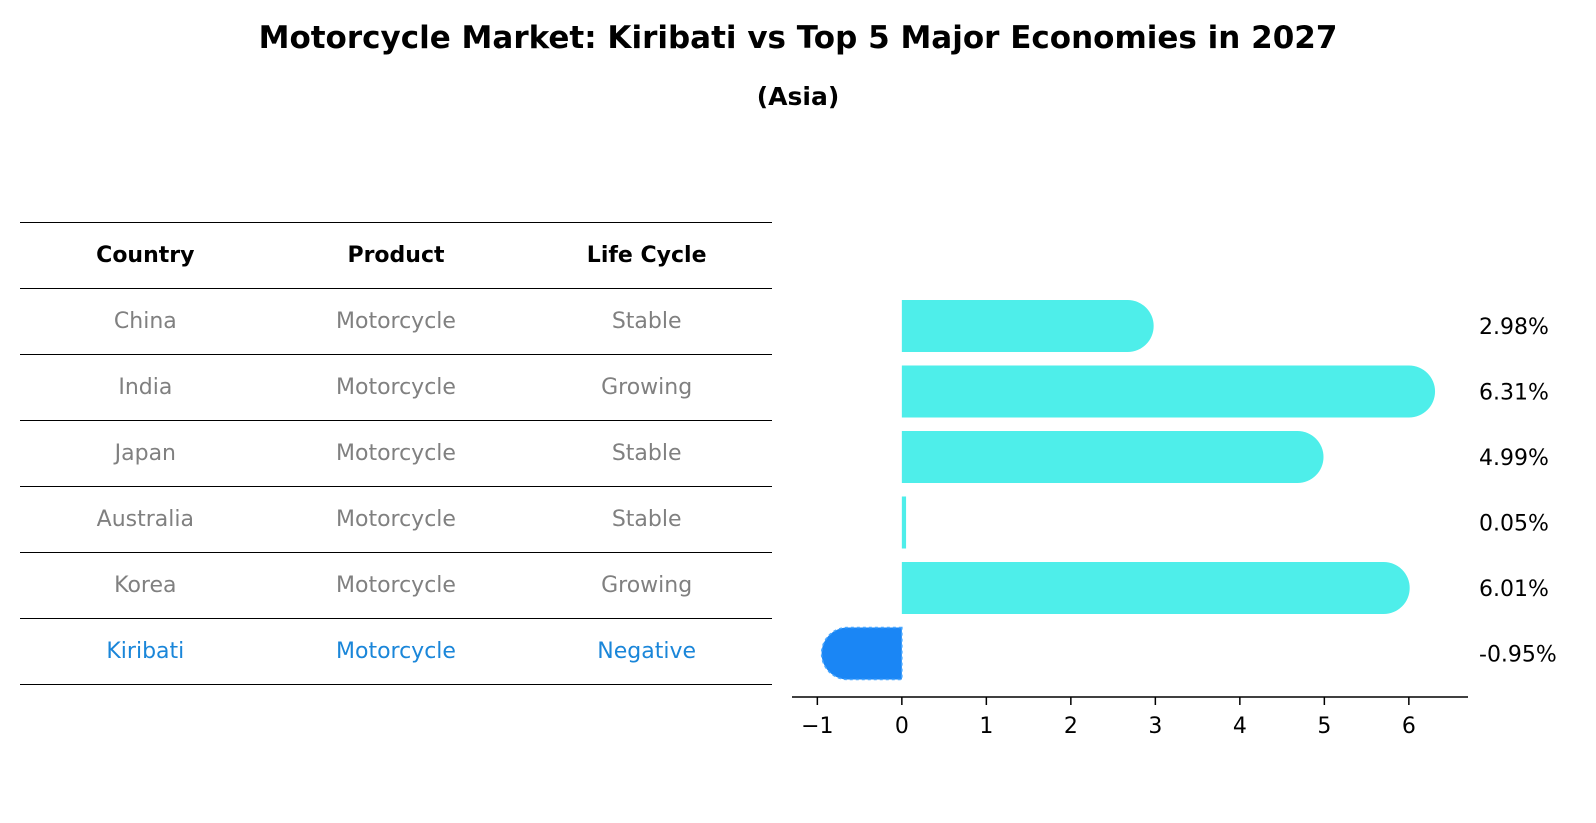 Image resolution: width=1596 pixels, height=823 pixels. Describe the element at coordinates (1155, 726) in the screenshot. I see `x-tick-label: 3` at that location.